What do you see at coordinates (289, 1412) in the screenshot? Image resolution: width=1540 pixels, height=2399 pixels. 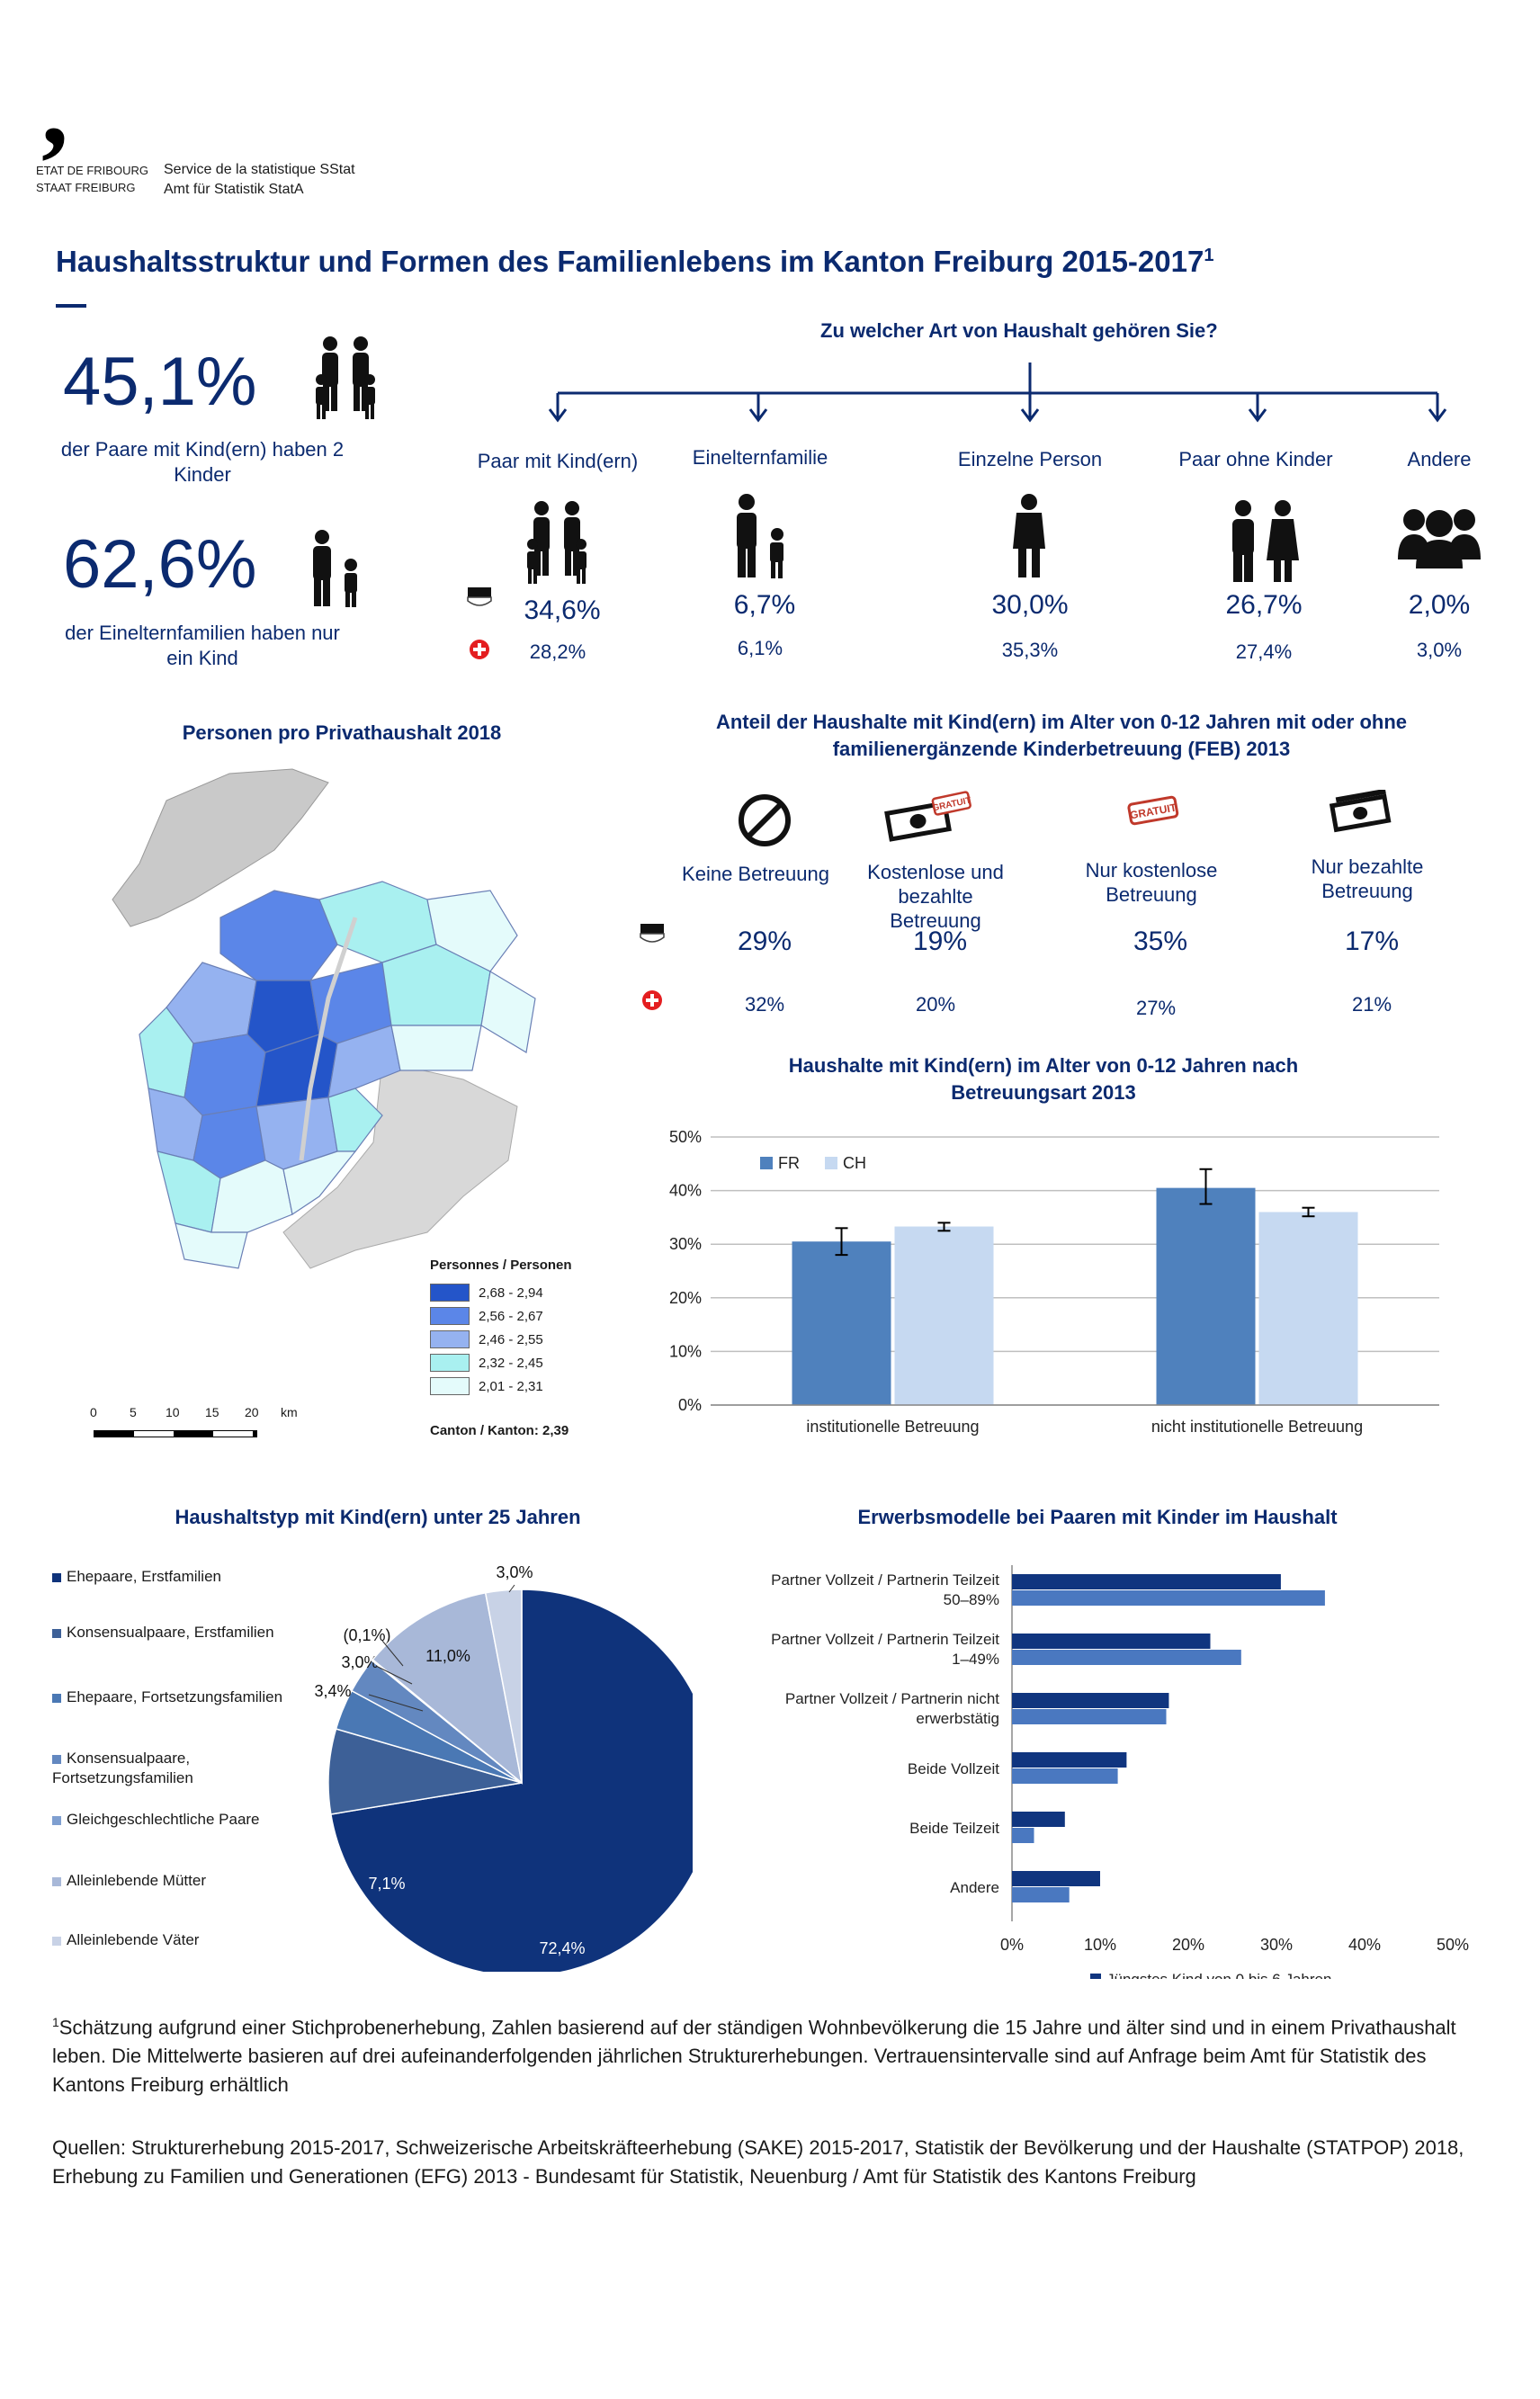 I see `scale-unit: km` at bounding box center [289, 1412].